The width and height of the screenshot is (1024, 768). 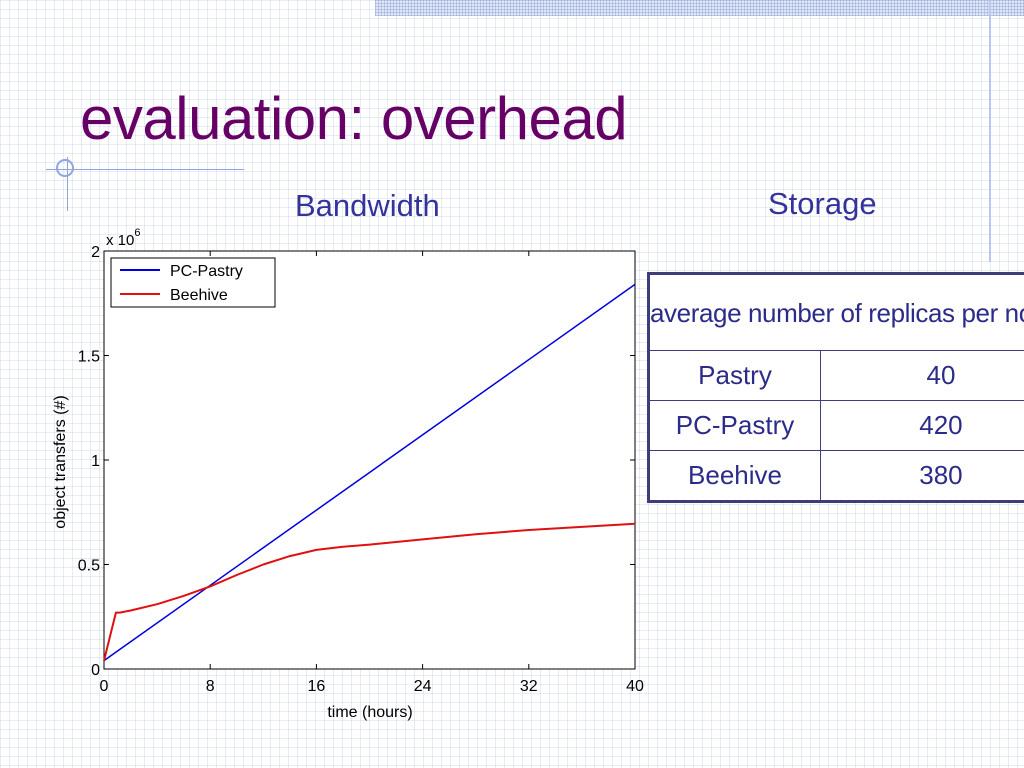 I want to click on storage-row-value: 40, so click(x=922, y=375).